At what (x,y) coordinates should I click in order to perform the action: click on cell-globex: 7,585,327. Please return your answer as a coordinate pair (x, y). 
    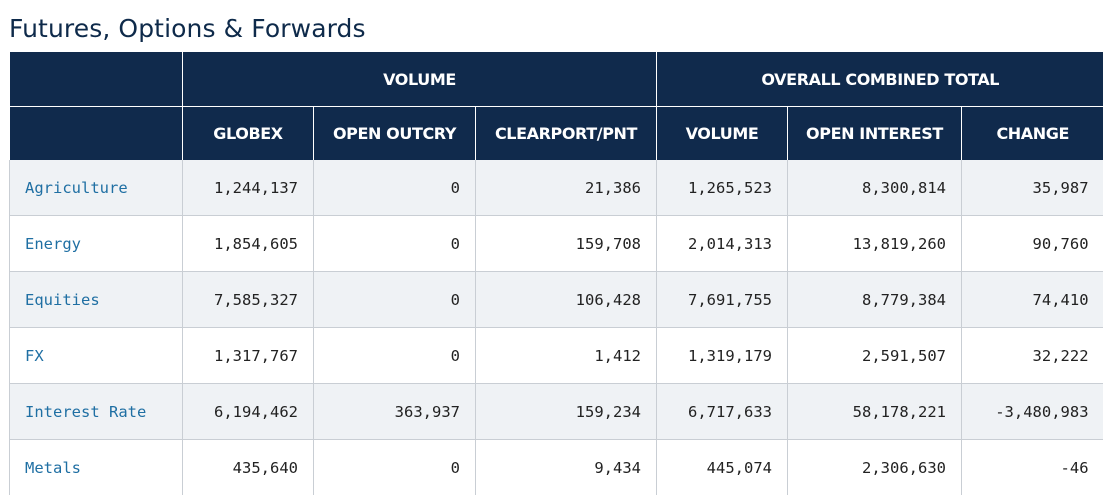
    Looking at the image, I should click on (248, 300).